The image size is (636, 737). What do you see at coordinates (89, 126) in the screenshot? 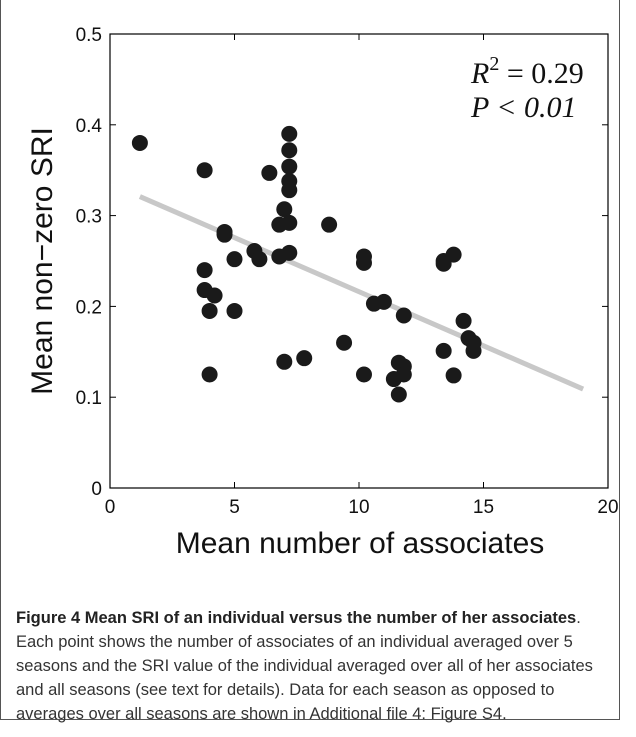
I see `y-tick-label: 0.4` at bounding box center [89, 126].